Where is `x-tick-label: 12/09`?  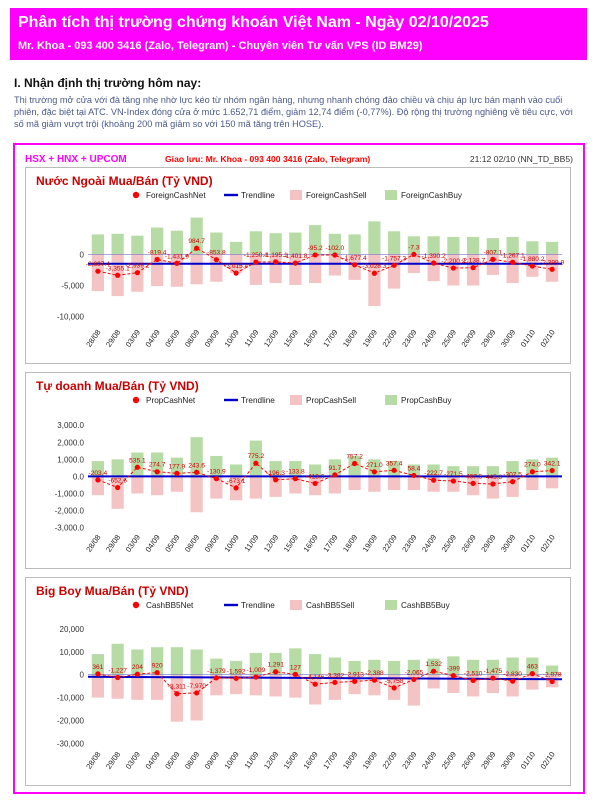 x-tick-label: 12/09 is located at coordinates (271, 543).